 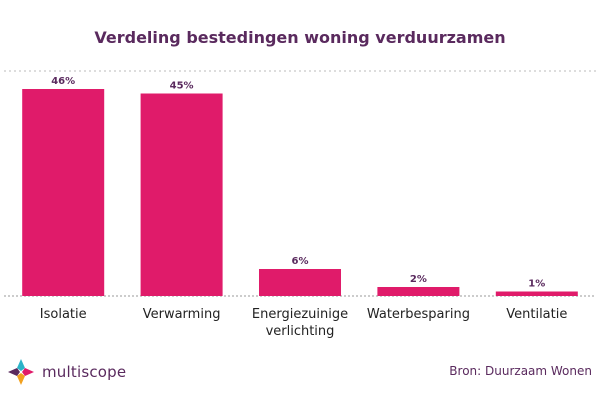 I want to click on bar-waterbesparing, so click(x=418, y=291).